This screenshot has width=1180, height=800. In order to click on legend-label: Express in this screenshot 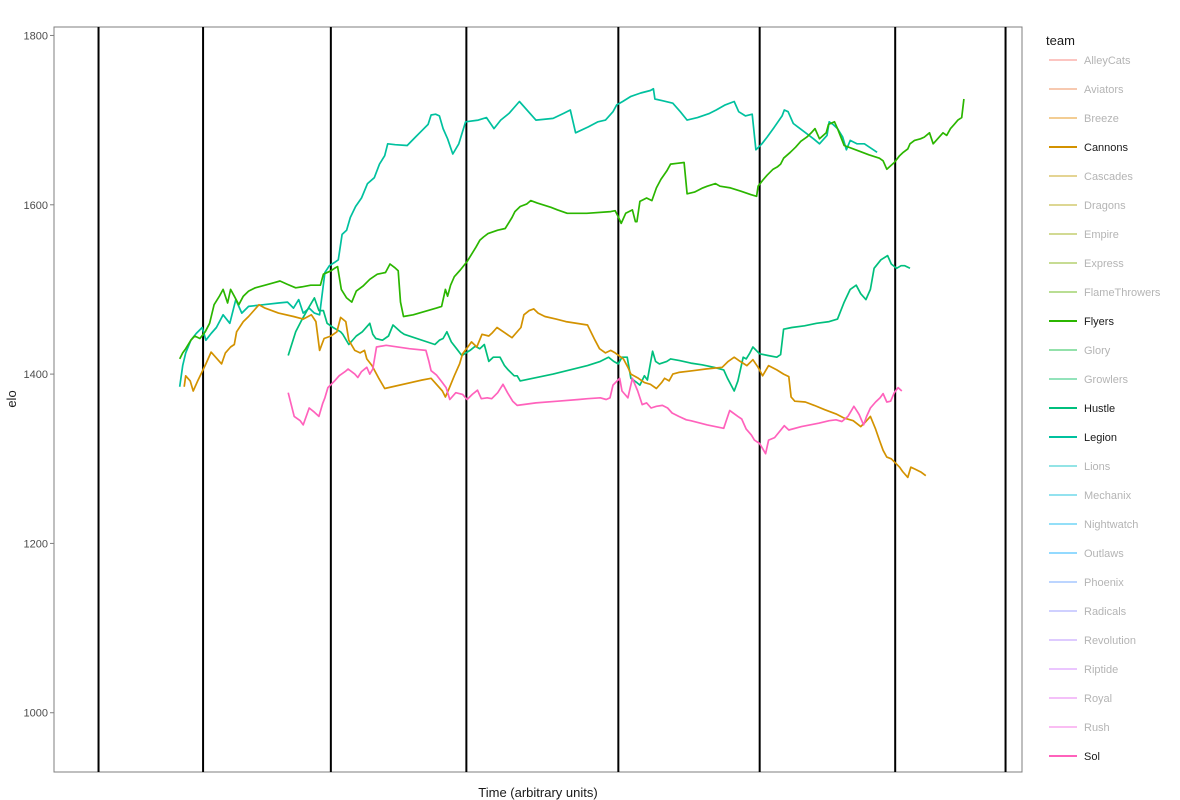, I will do `click(1104, 264)`.